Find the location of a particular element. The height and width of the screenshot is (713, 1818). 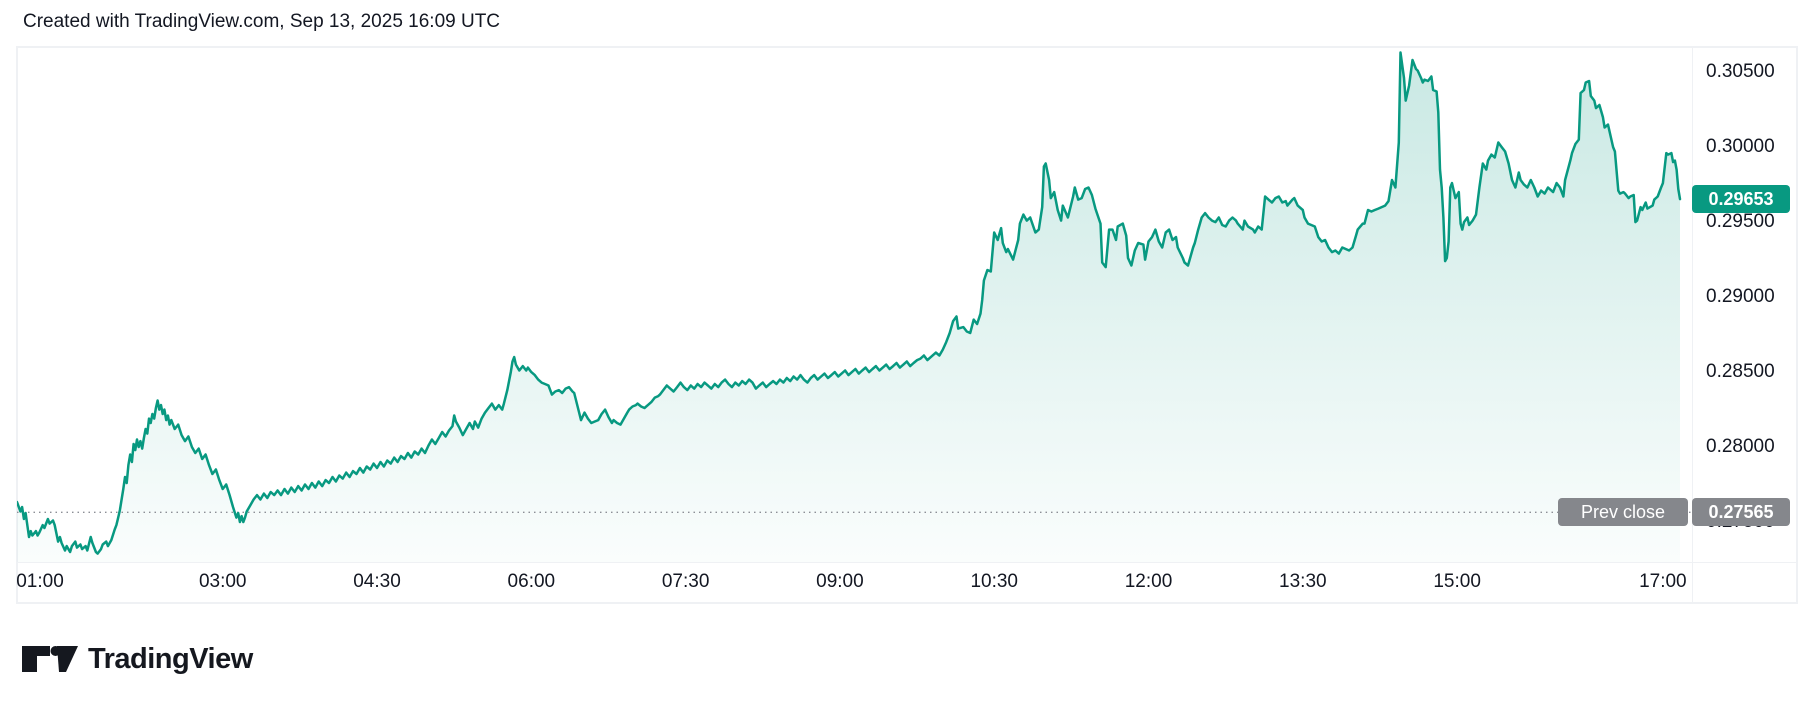

price-tick-label: 0.30000 is located at coordinates (1740, 147).